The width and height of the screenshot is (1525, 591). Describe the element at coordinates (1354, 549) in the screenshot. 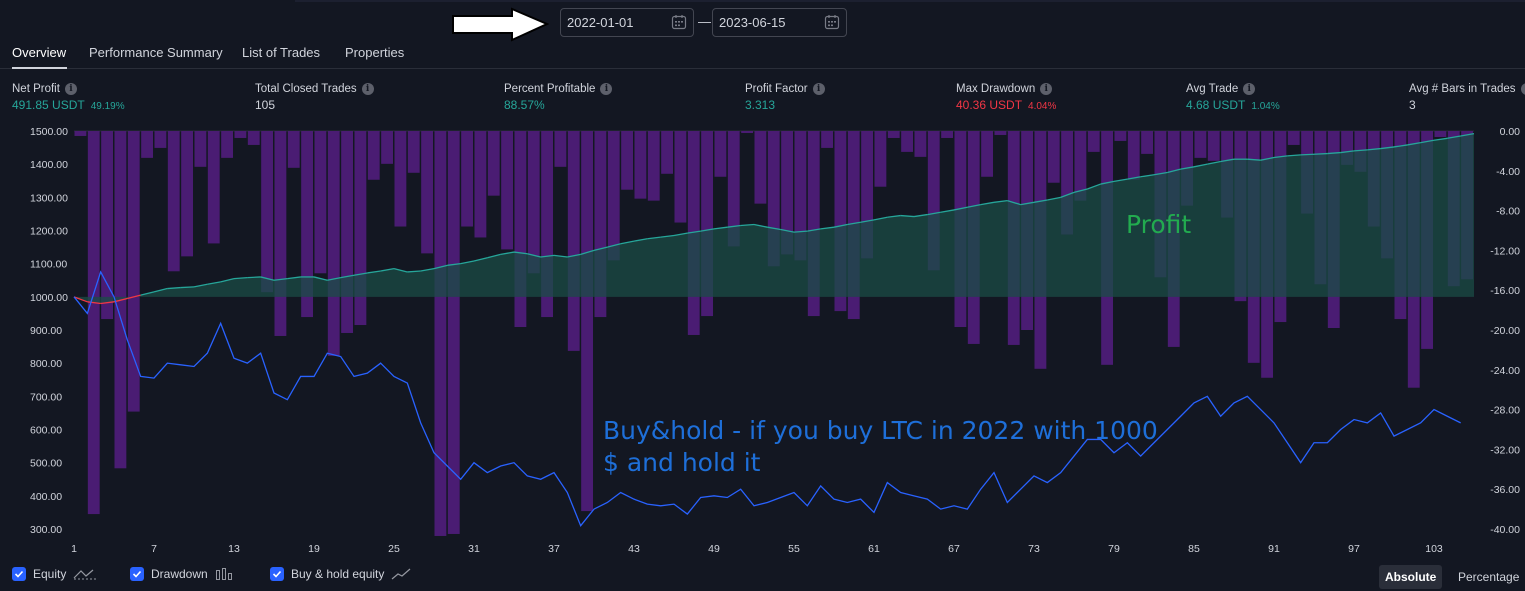

I see `x-axis-tick-label: 97` at that location.